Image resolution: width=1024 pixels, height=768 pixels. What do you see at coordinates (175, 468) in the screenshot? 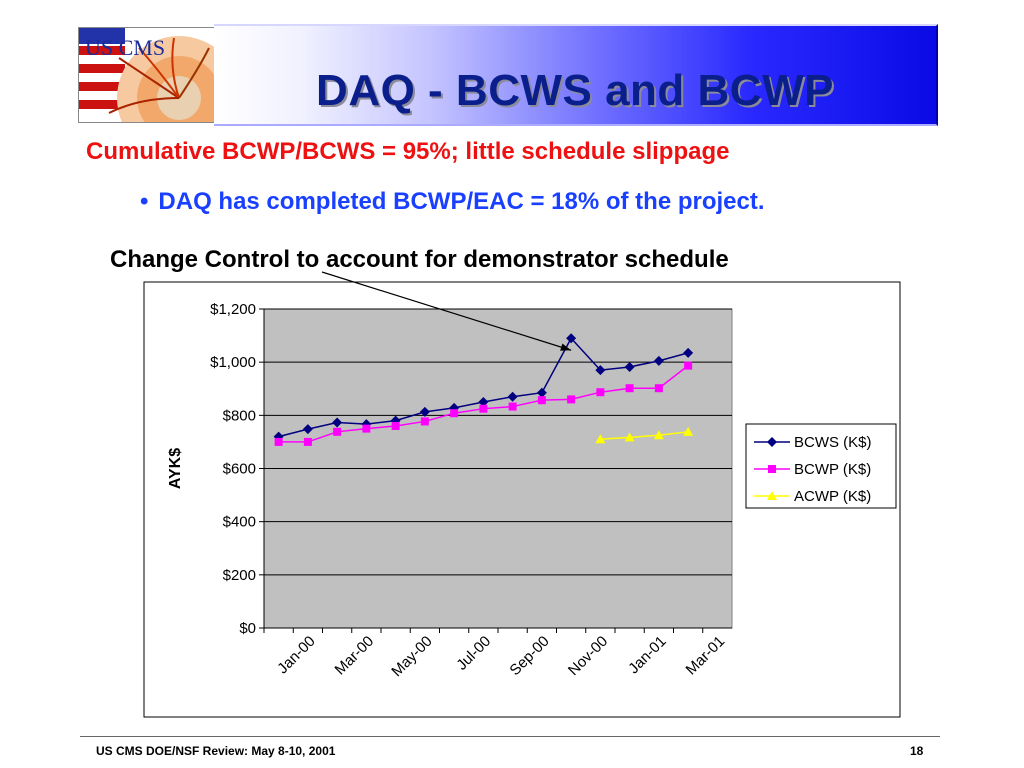
I see `y-axis-label: AYK$` at bounding box center [175, 468].